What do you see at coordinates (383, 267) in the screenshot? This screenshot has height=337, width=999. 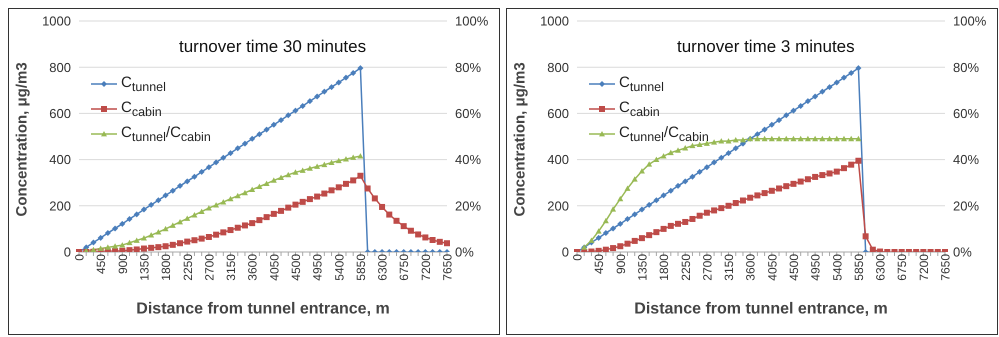 I see `x-tick-label: 6300` at bounding box center [383, 267].